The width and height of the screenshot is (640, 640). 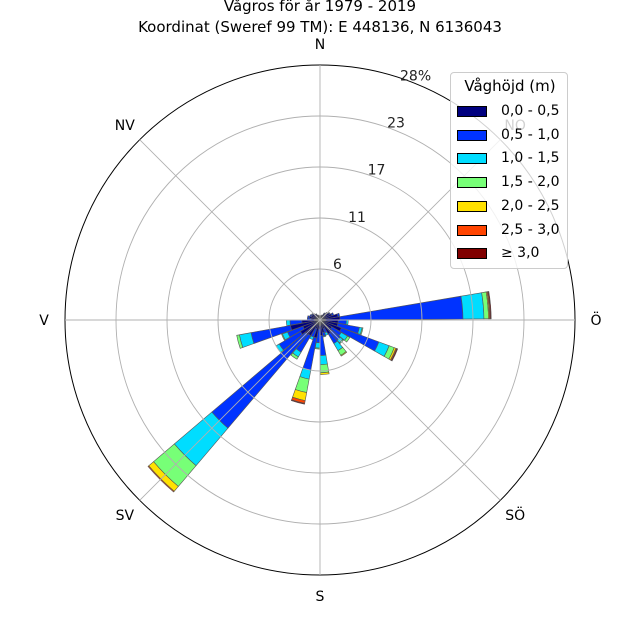 What do you see at coordinates (530, 111) in the screenshot?
I see `legend-label: 0,0 - 0,5` at bounding box center [530, 111].